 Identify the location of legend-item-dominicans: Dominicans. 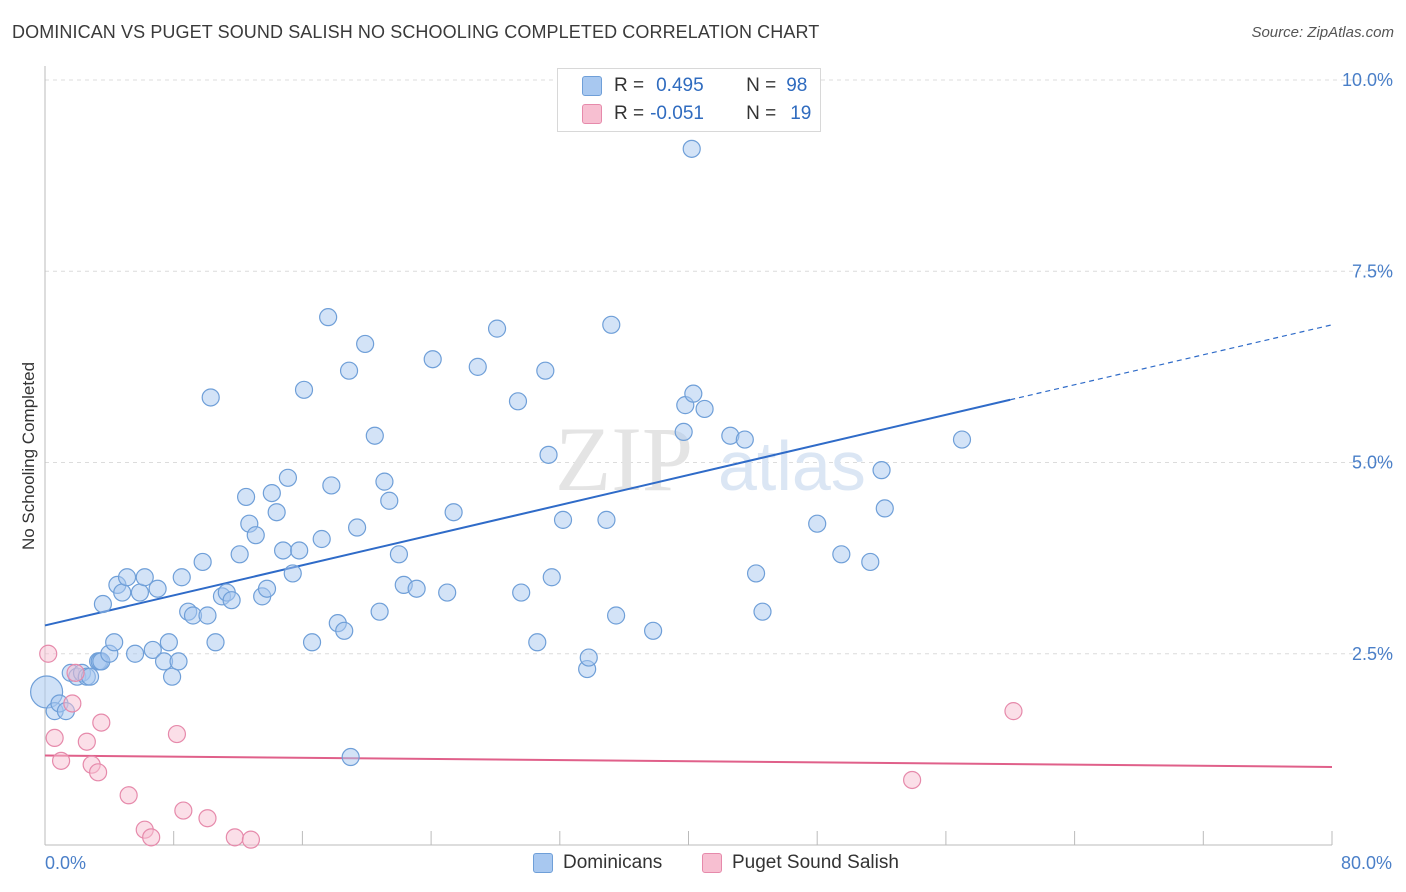
(597, 863).